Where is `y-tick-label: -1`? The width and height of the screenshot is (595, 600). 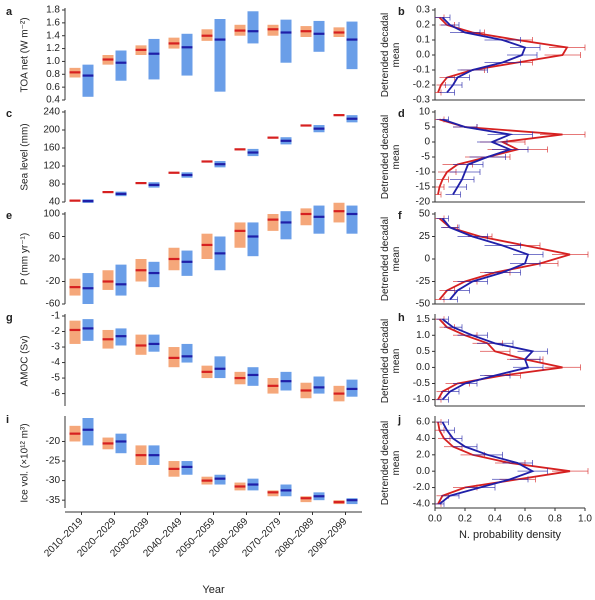
y-tick-label: -1 is located at coordinates (55, 316).